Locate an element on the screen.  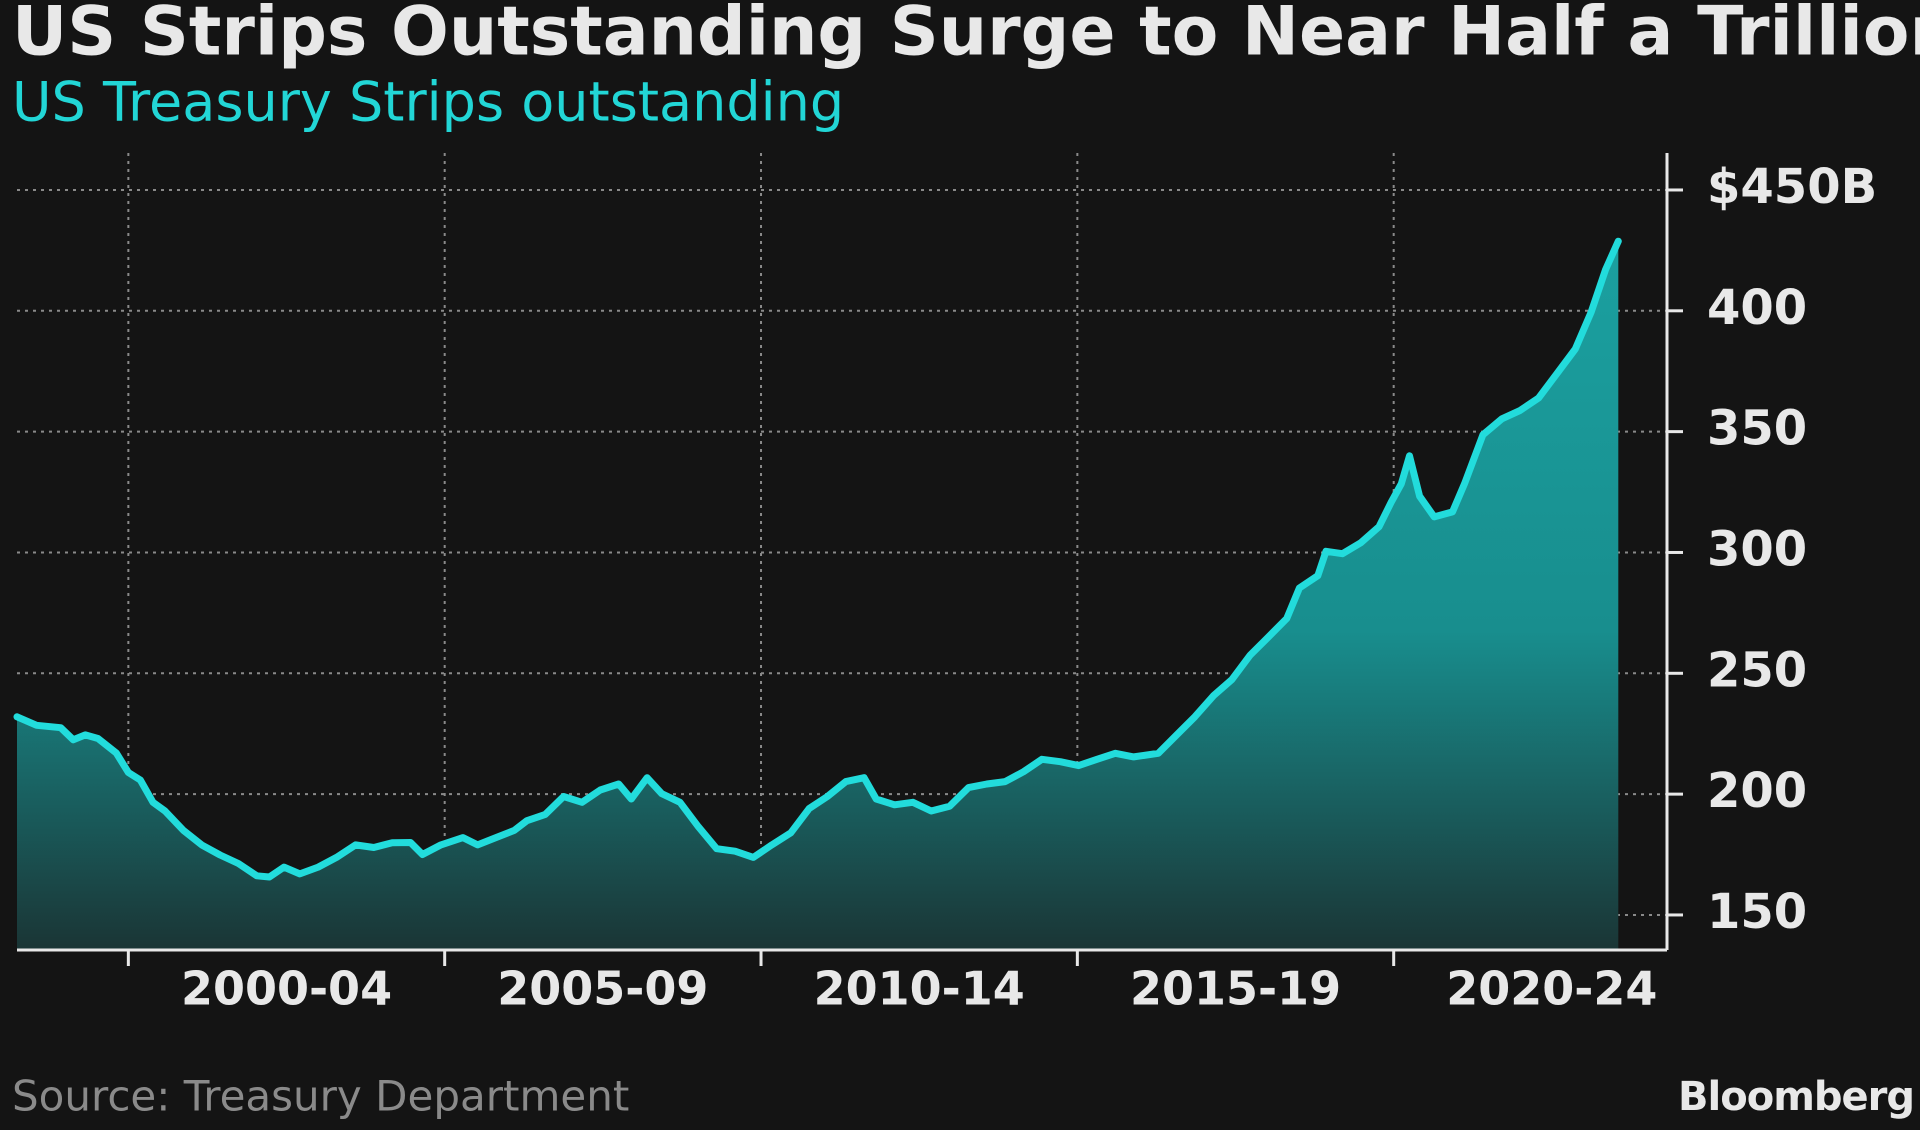
x-tick-label: 2020-24 is located at coordinates (1551, 989).